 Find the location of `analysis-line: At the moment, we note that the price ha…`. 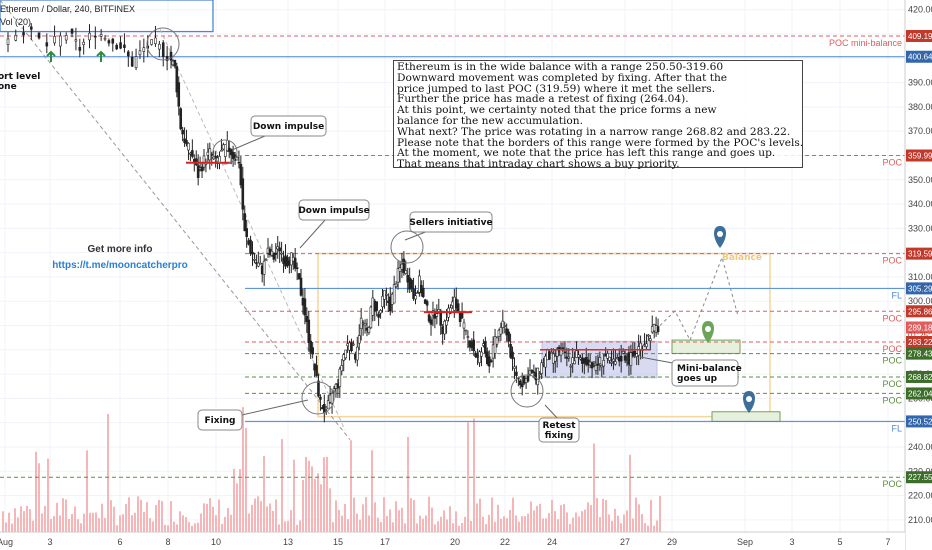

analysis-line: At the moment, we note that the price ha… is located at coordinates (586, 153).